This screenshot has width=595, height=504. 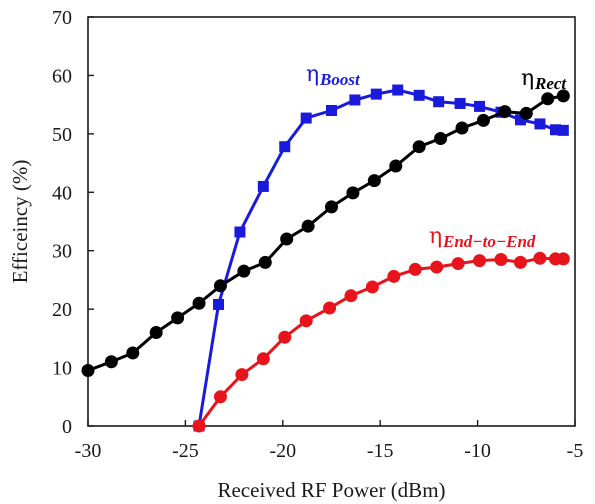 I want to click on y-tick-label: 70, so click(x=62, y=18).